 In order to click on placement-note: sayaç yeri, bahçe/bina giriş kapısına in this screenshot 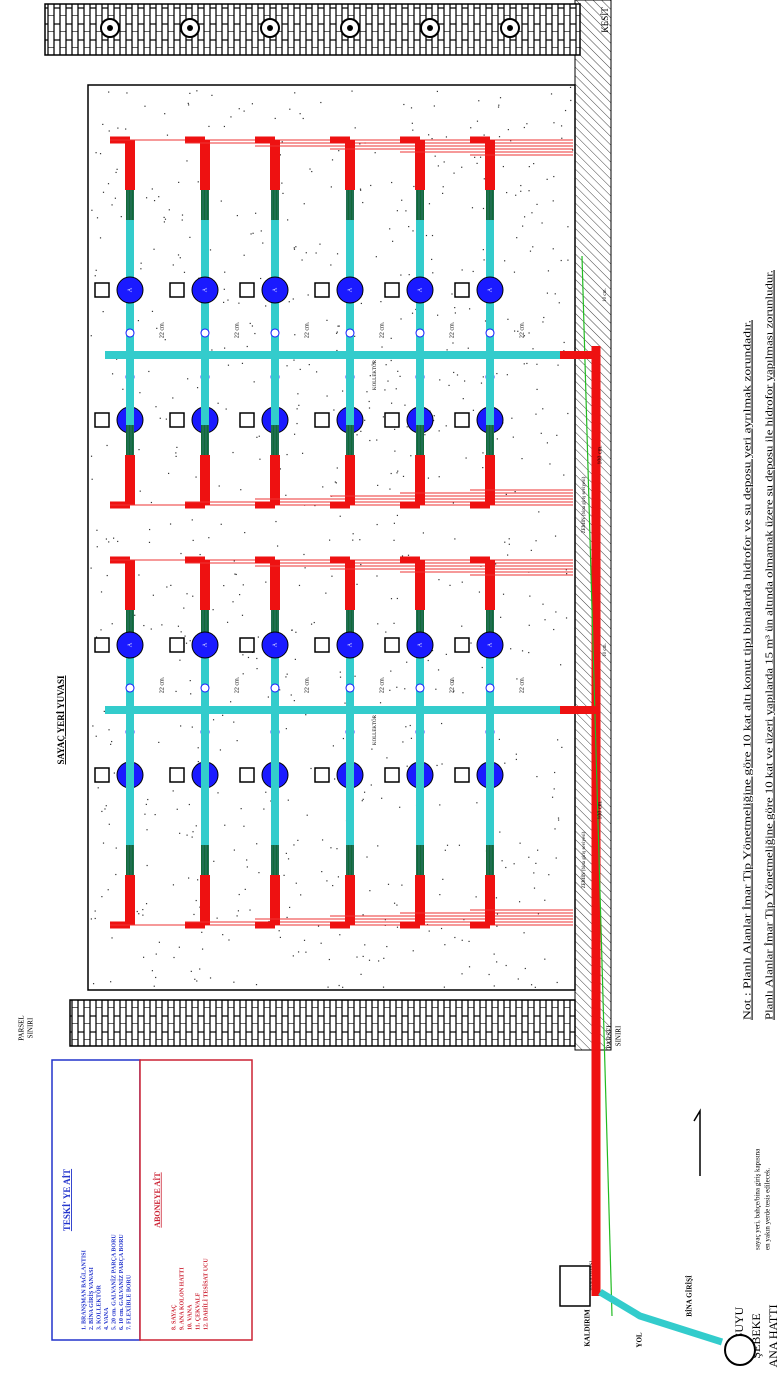, I will do `click(758, 1199)`.